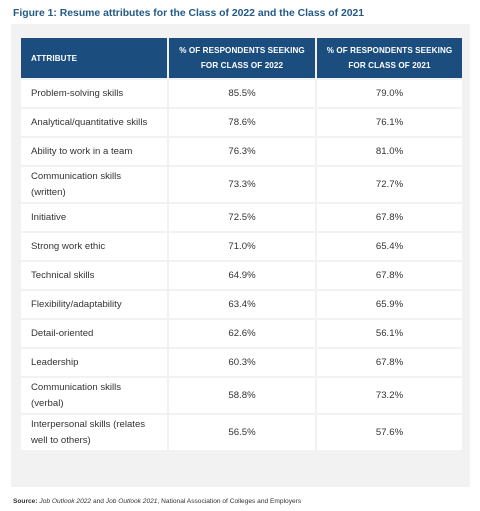 Image resolution: width=480 pixels, height=511 pixels. I want to click on value-class-2021: 76.1%, so click(389, 122).